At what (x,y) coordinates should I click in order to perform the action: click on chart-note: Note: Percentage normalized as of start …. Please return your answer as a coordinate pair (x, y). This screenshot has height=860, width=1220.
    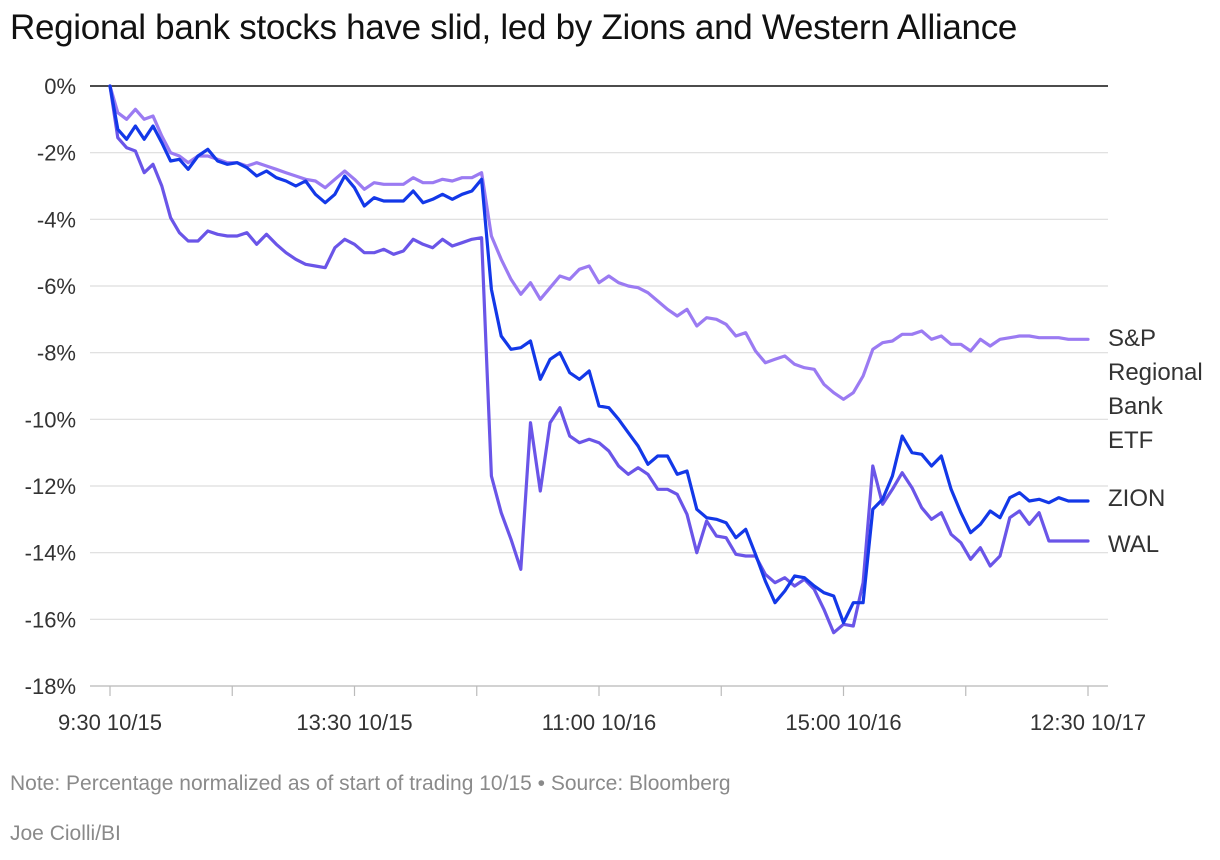
    Looking at the image, I should click on (370, 783).